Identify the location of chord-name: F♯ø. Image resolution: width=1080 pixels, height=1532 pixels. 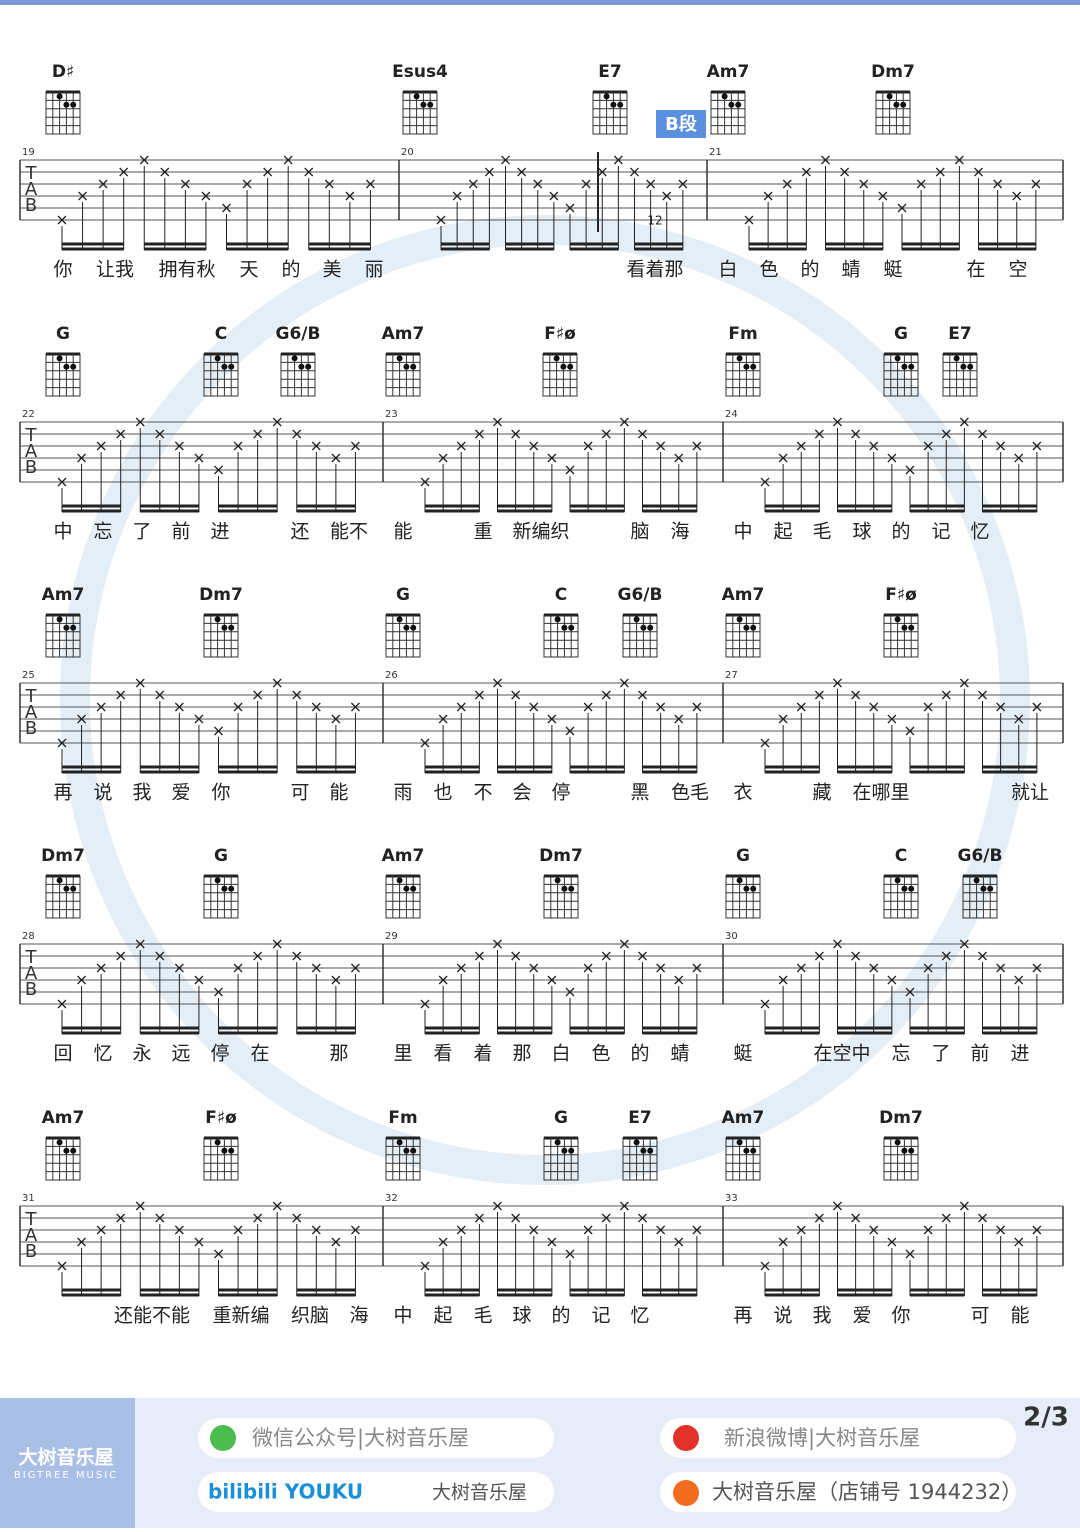
(221, 1118).